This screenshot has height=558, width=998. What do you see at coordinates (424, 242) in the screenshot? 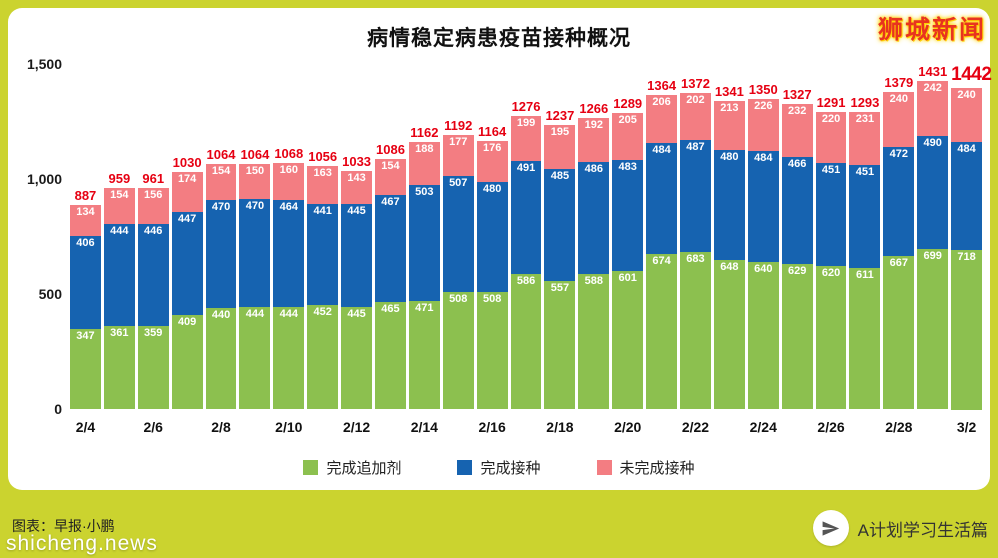
I see `bar-segment-vaccination-done: 503` at bounding box center [424, 242].